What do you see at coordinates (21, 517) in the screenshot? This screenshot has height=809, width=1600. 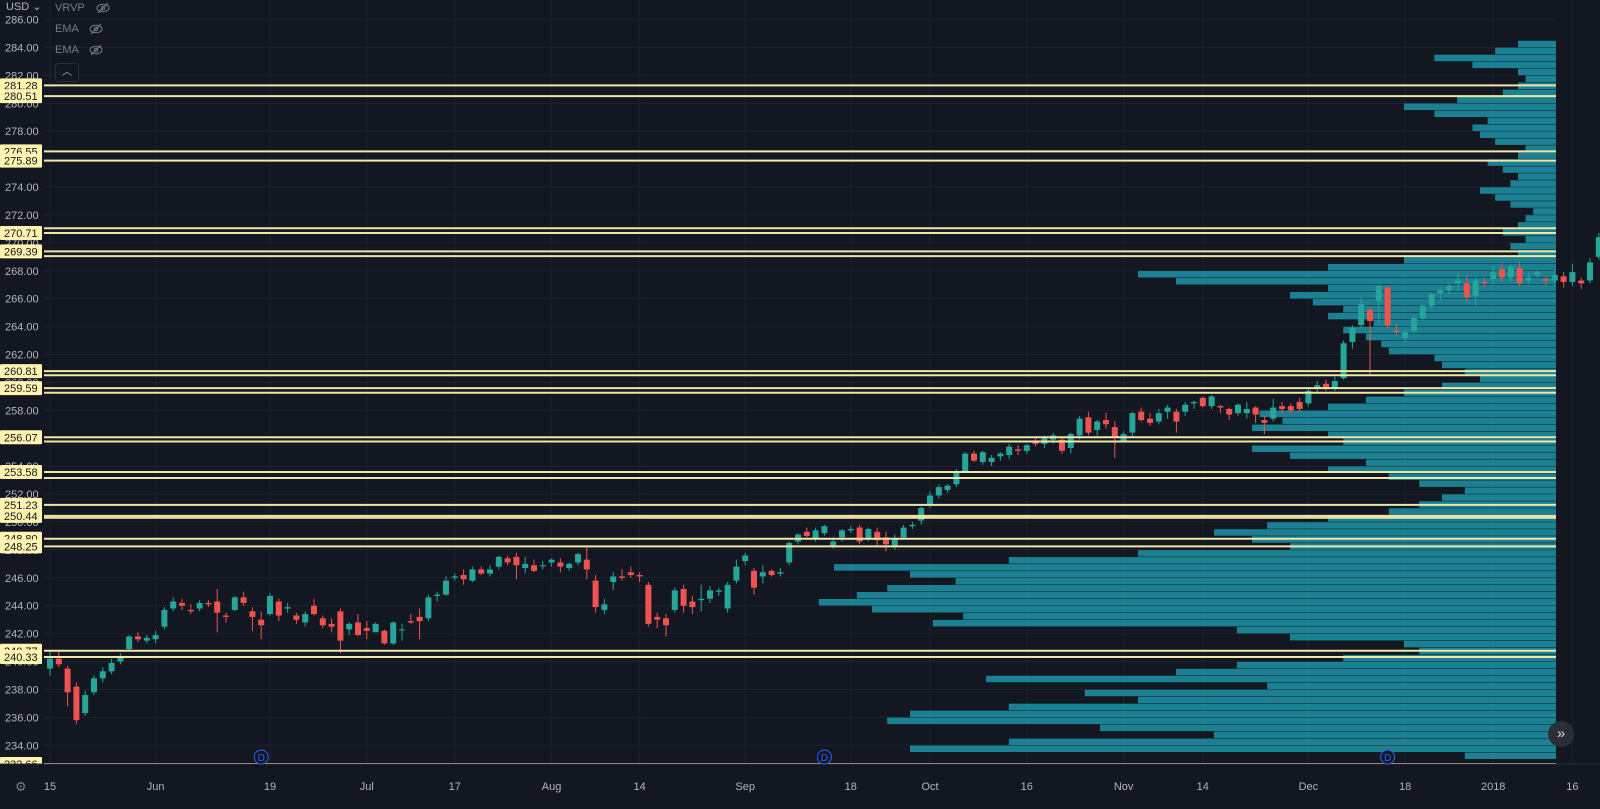 I see `level-label: 250.44` at bounding box center [21, 517].